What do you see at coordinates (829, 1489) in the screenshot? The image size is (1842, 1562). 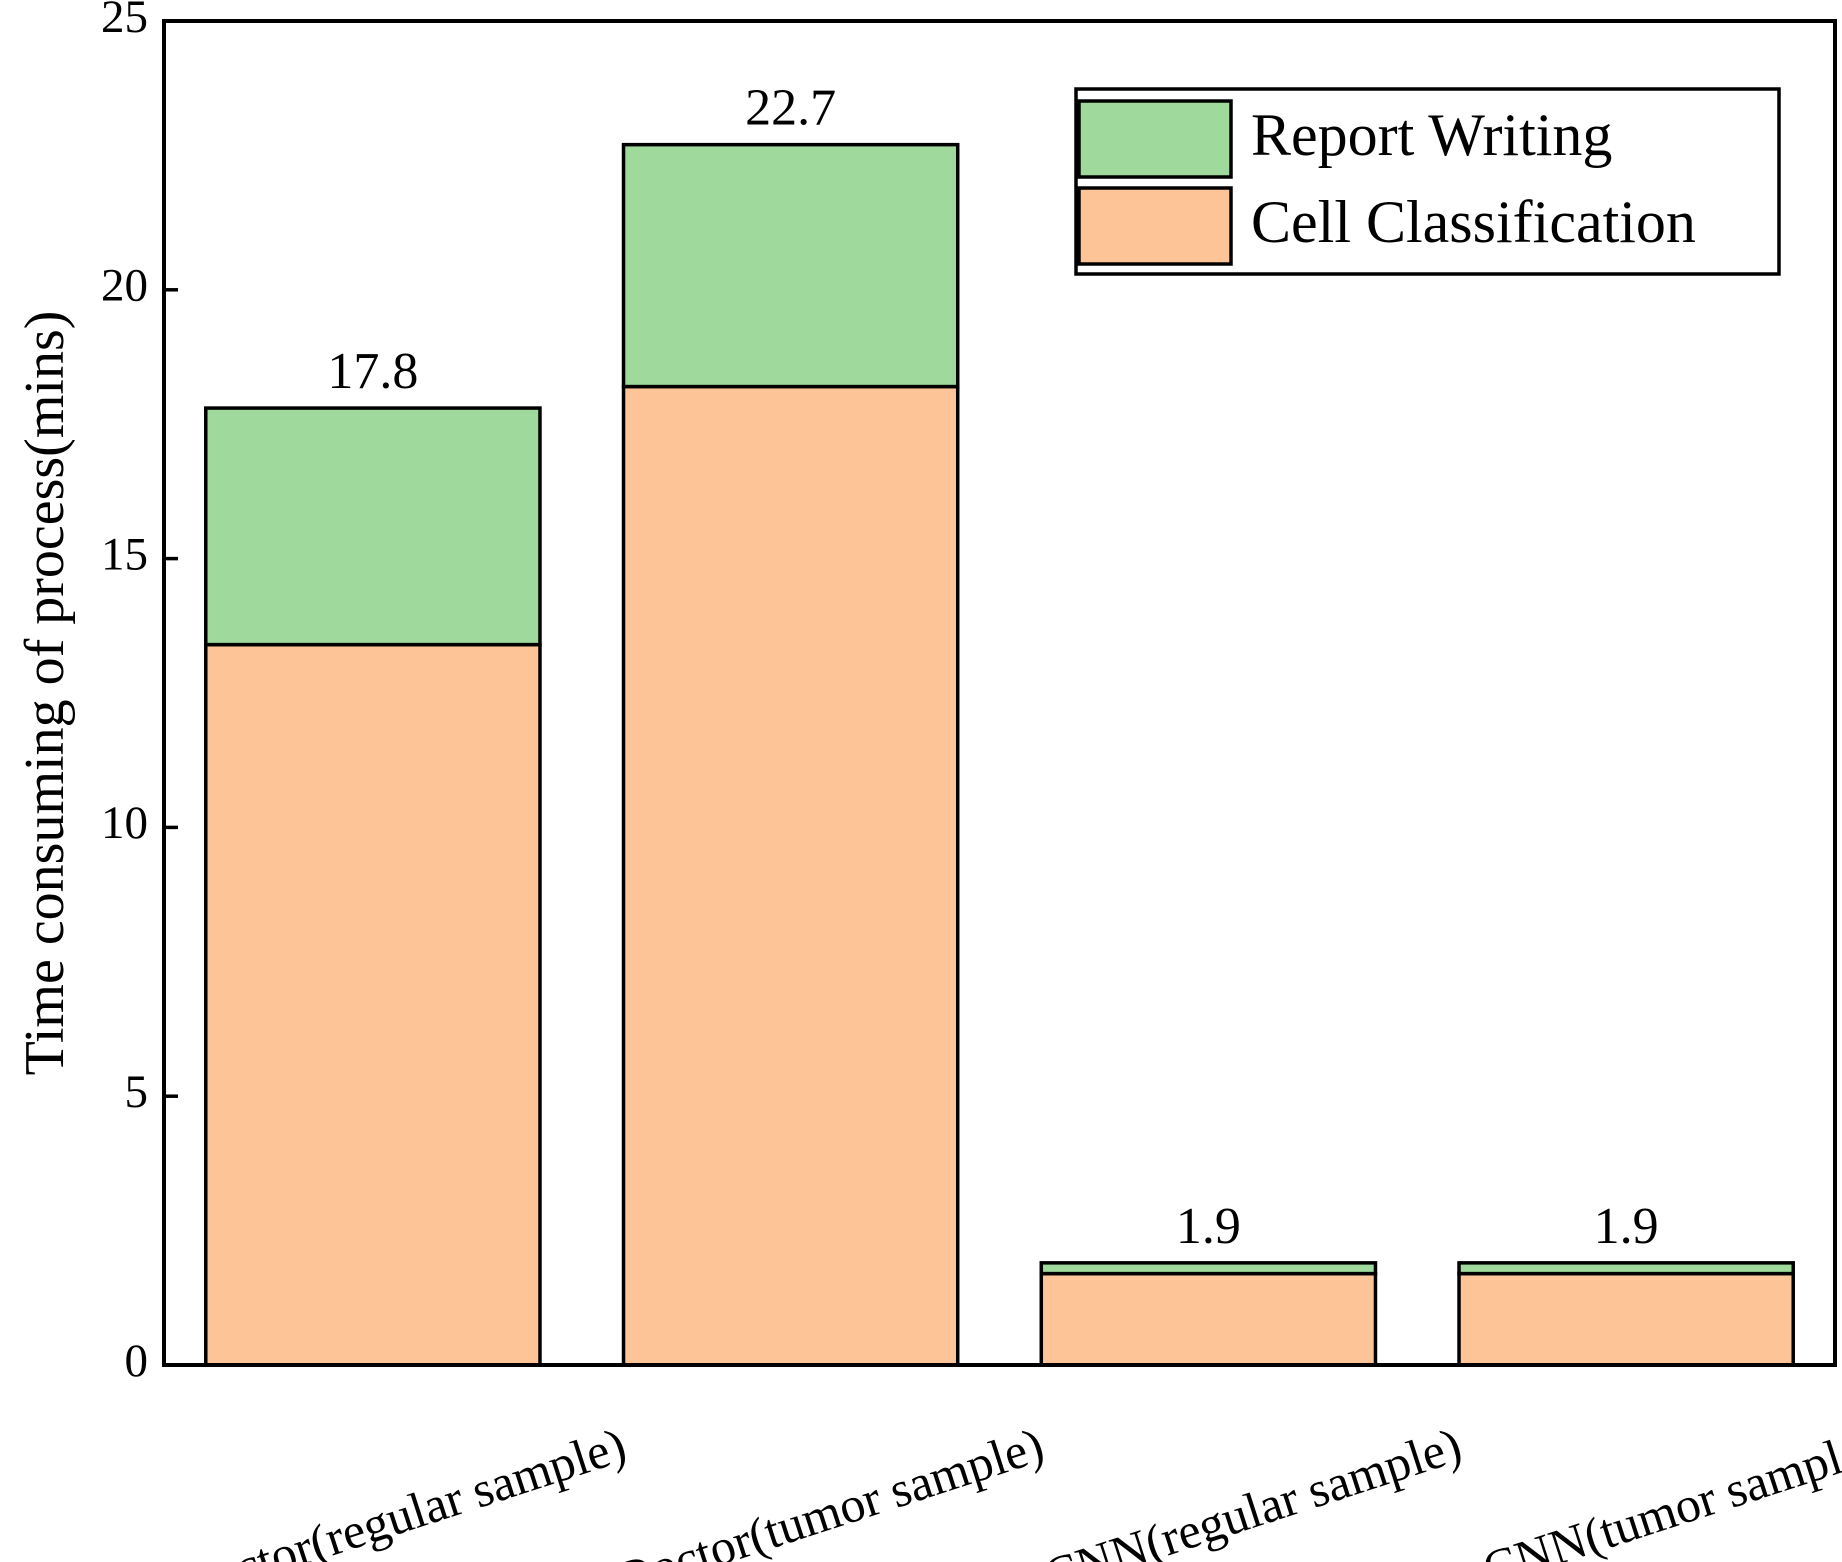 I see `x-tick-label: Doctor(tumor sample)` at bounding box center [829, 1489].